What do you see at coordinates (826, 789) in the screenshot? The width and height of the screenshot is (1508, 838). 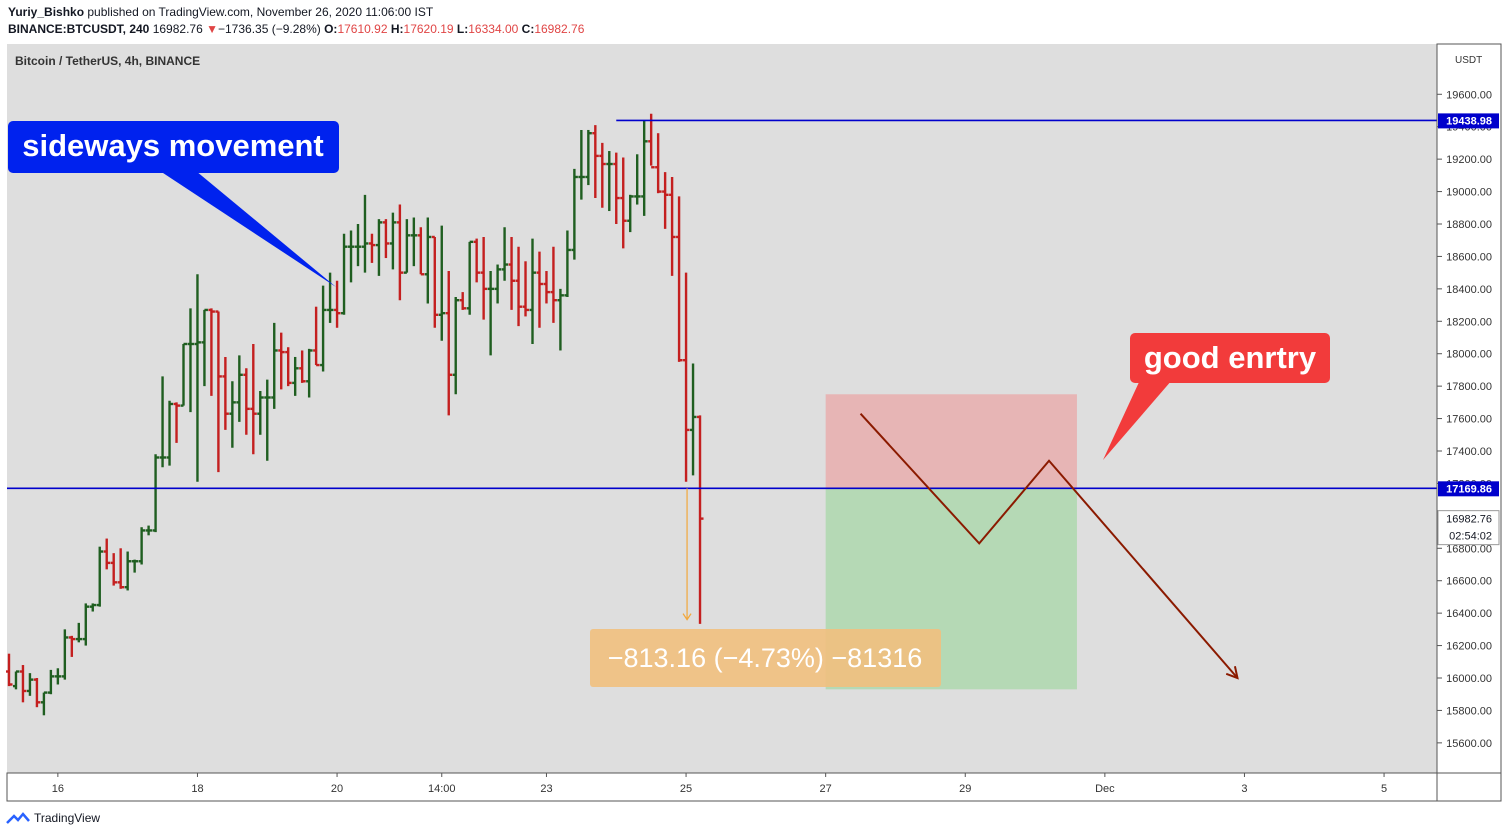 I see `x-tick-label: 27` at bounding box center [826, 789].